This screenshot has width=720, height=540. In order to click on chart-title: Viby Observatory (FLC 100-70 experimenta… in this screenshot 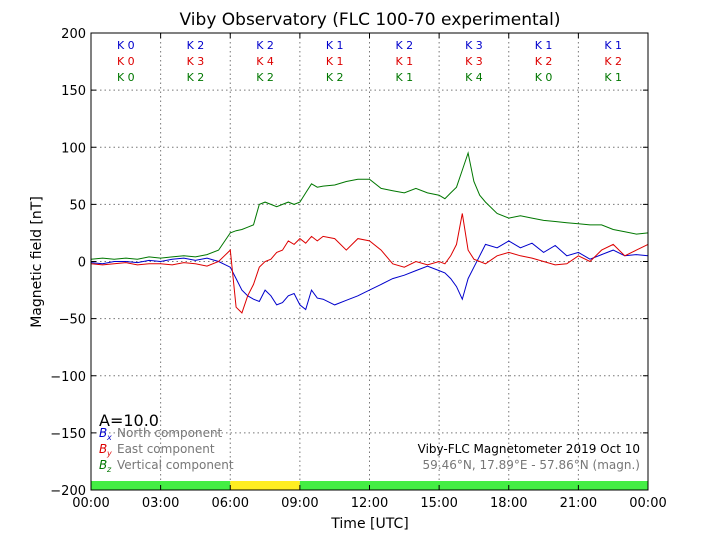, I will do `click(370, 20)`.